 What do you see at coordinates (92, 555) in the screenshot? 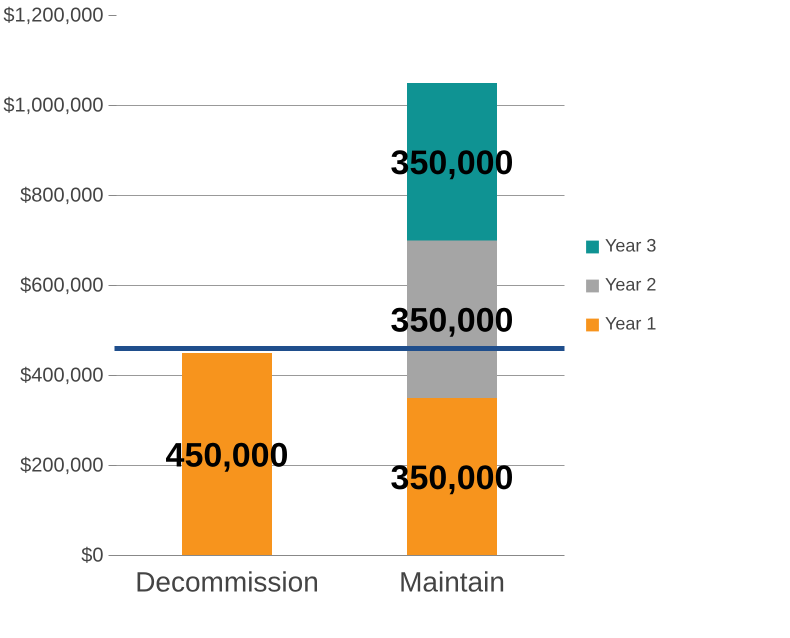
I see `y-tick-label: $0` at bounding box center [92, 555].